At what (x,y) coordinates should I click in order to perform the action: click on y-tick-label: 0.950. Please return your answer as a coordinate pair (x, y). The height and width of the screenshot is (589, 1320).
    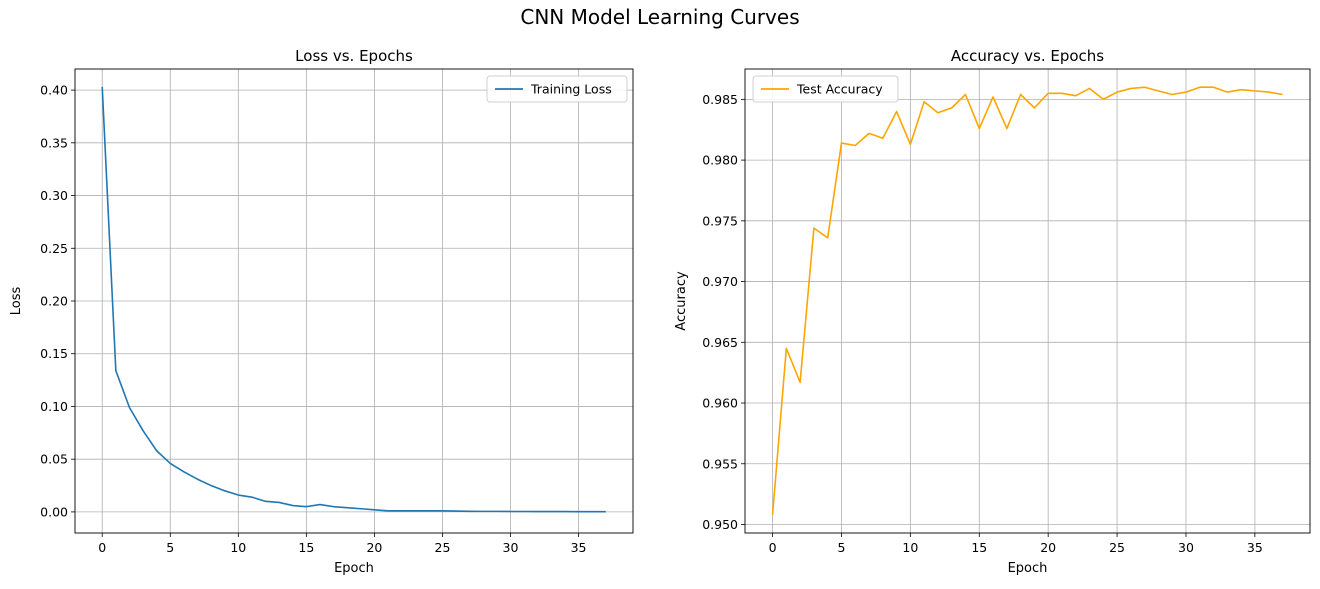
    Looking at the image, I should click on (720, 524).